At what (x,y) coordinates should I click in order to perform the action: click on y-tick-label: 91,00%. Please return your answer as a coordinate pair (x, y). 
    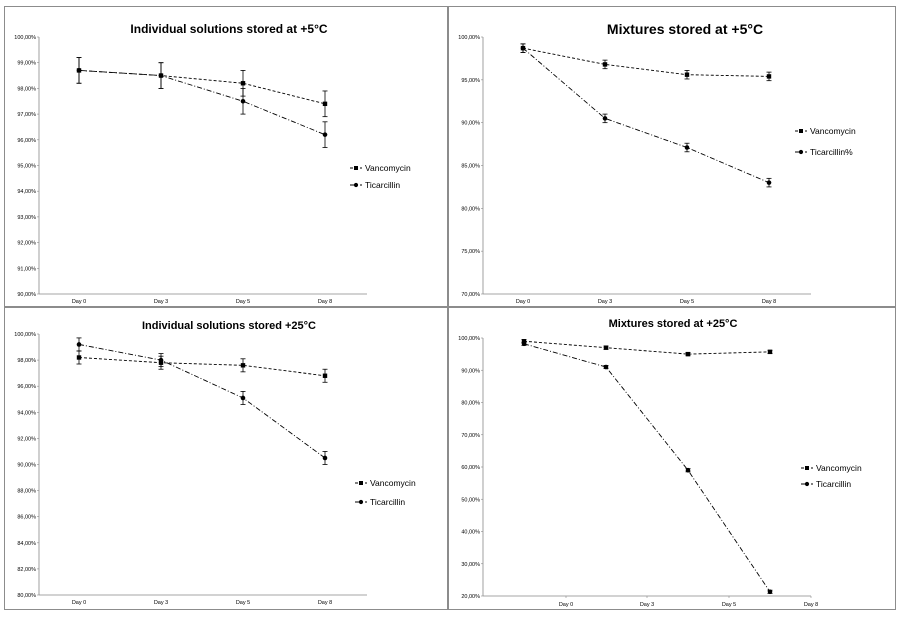
    Looking at the image, I should click on (26, 269).